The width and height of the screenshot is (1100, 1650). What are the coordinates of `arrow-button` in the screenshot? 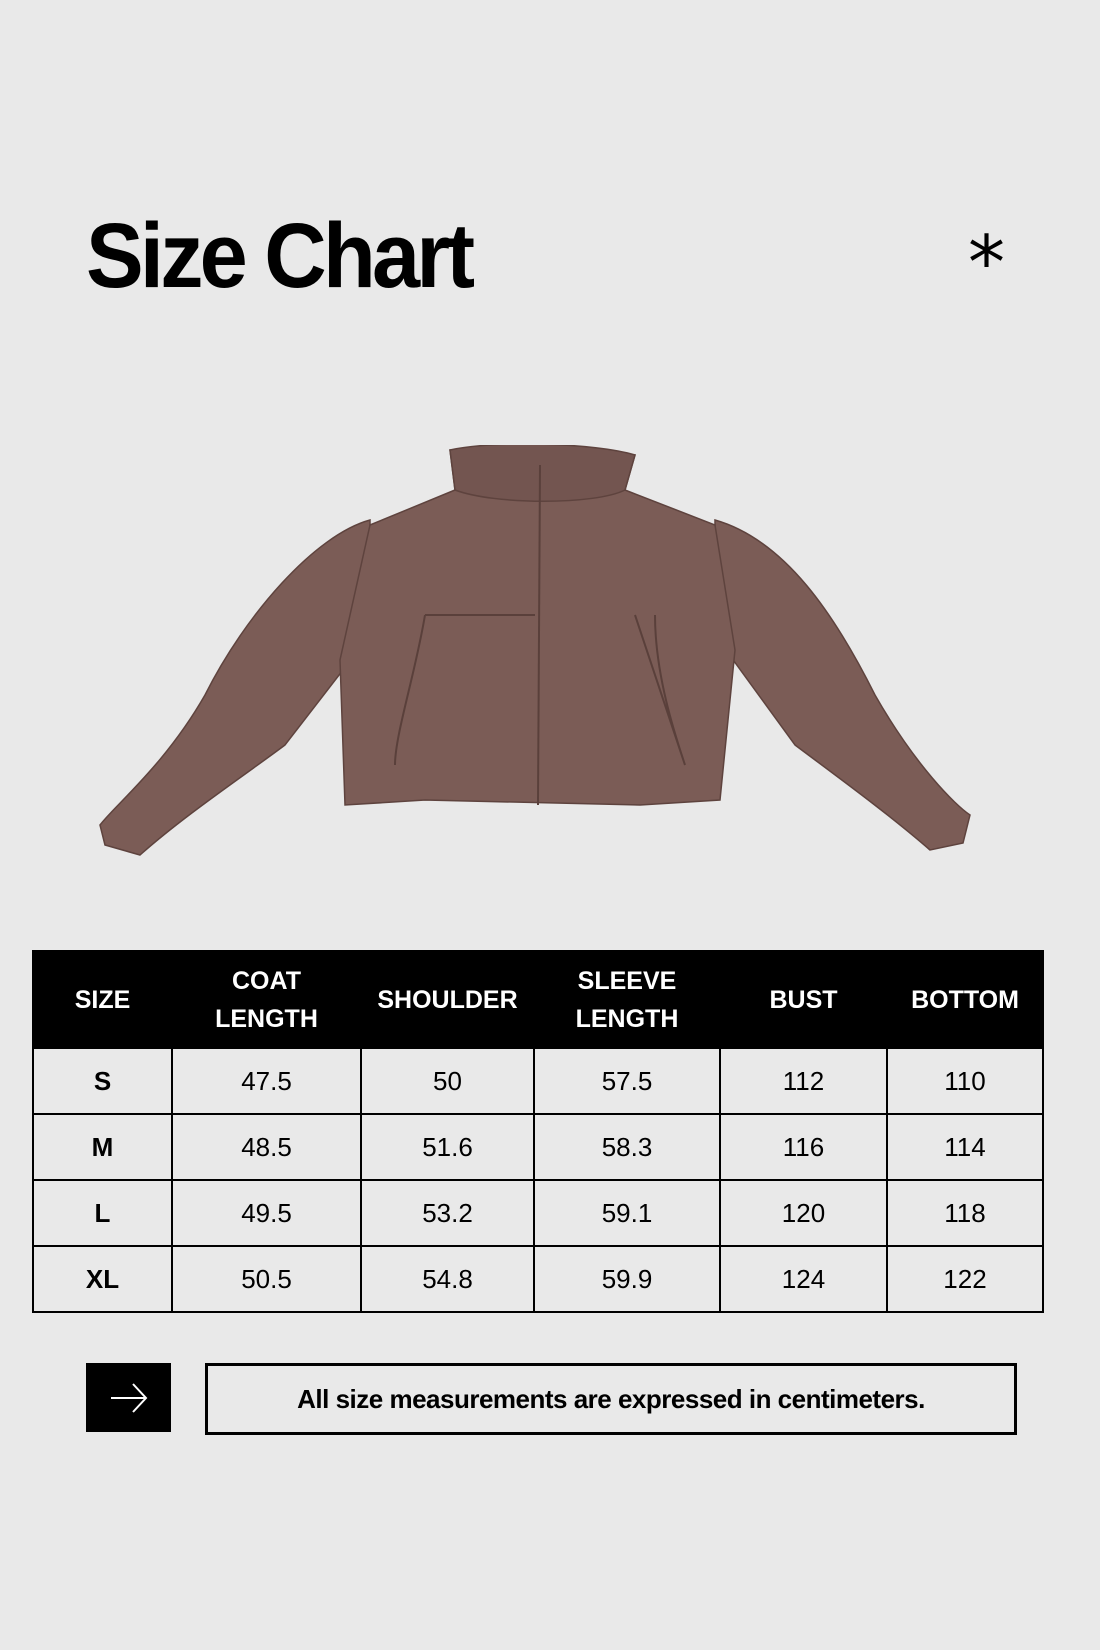 It's located at (128, 1397).